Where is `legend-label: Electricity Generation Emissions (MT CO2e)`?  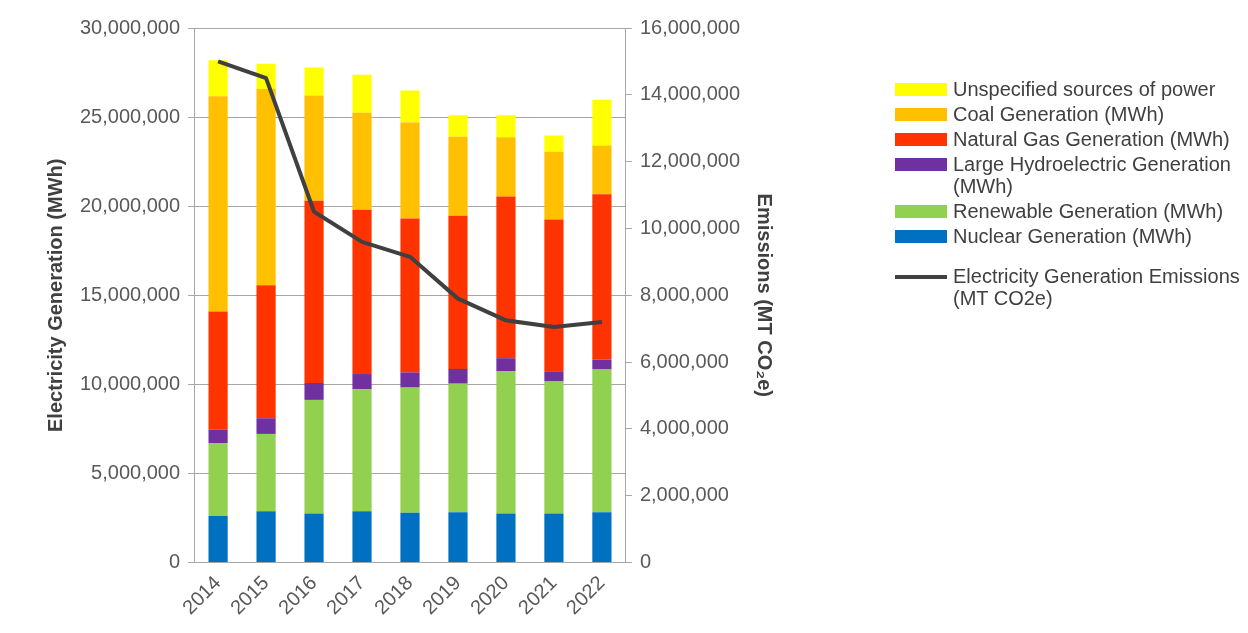
legend-label: Electricity Generation Emissions (MT CO2e) is located at coordinates (1097, 287).